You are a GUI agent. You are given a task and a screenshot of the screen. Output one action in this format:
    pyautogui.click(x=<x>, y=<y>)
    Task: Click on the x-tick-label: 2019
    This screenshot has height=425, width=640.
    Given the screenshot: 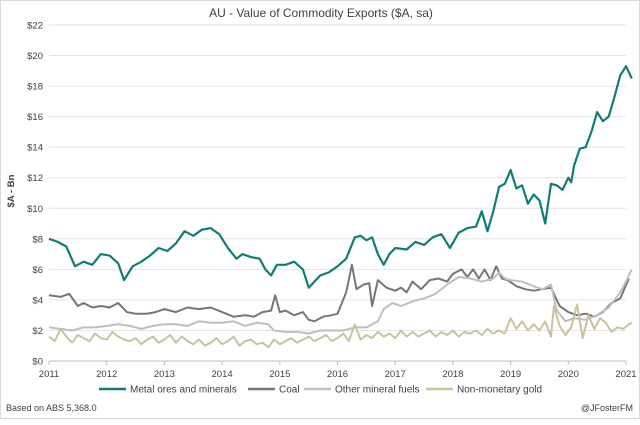 What is the action you would take?
    pyautogui.click(x=510, y=374)
    